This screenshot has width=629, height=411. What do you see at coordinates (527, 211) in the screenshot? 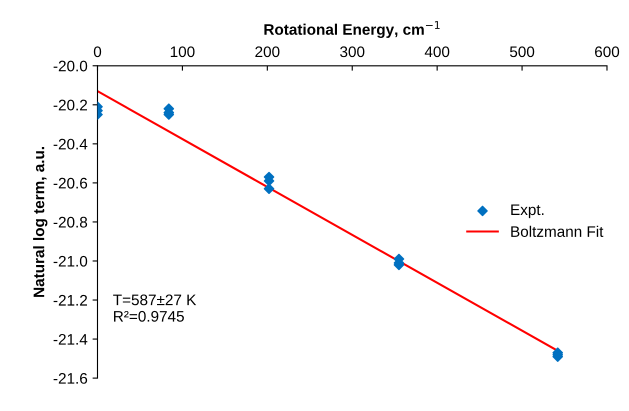
I see `legend-label: Expt.` at bounding box center [527, 211].